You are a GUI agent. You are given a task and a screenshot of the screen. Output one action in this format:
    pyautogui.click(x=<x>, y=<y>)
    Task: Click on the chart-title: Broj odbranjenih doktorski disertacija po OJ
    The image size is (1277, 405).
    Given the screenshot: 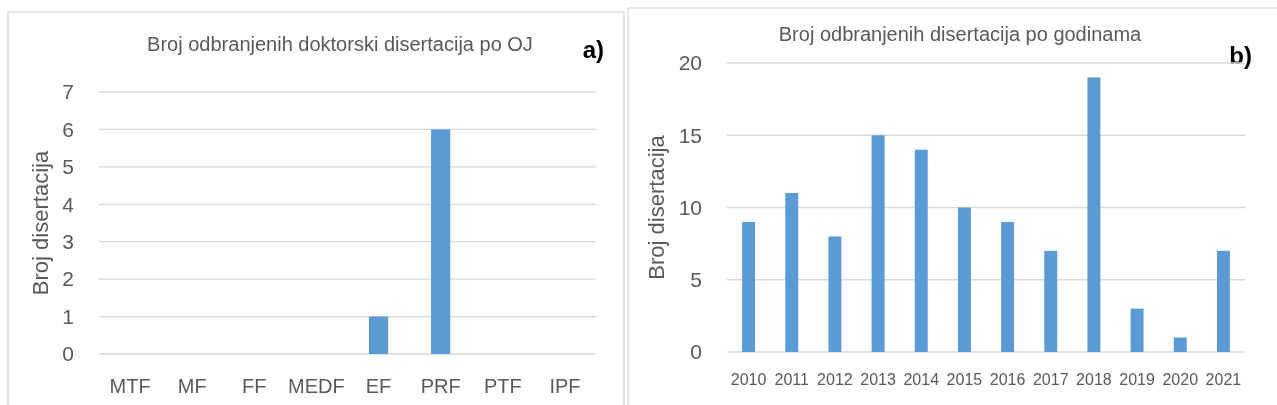 What is the action you would take?
    pyautogui.click(x=340, y=44)
    